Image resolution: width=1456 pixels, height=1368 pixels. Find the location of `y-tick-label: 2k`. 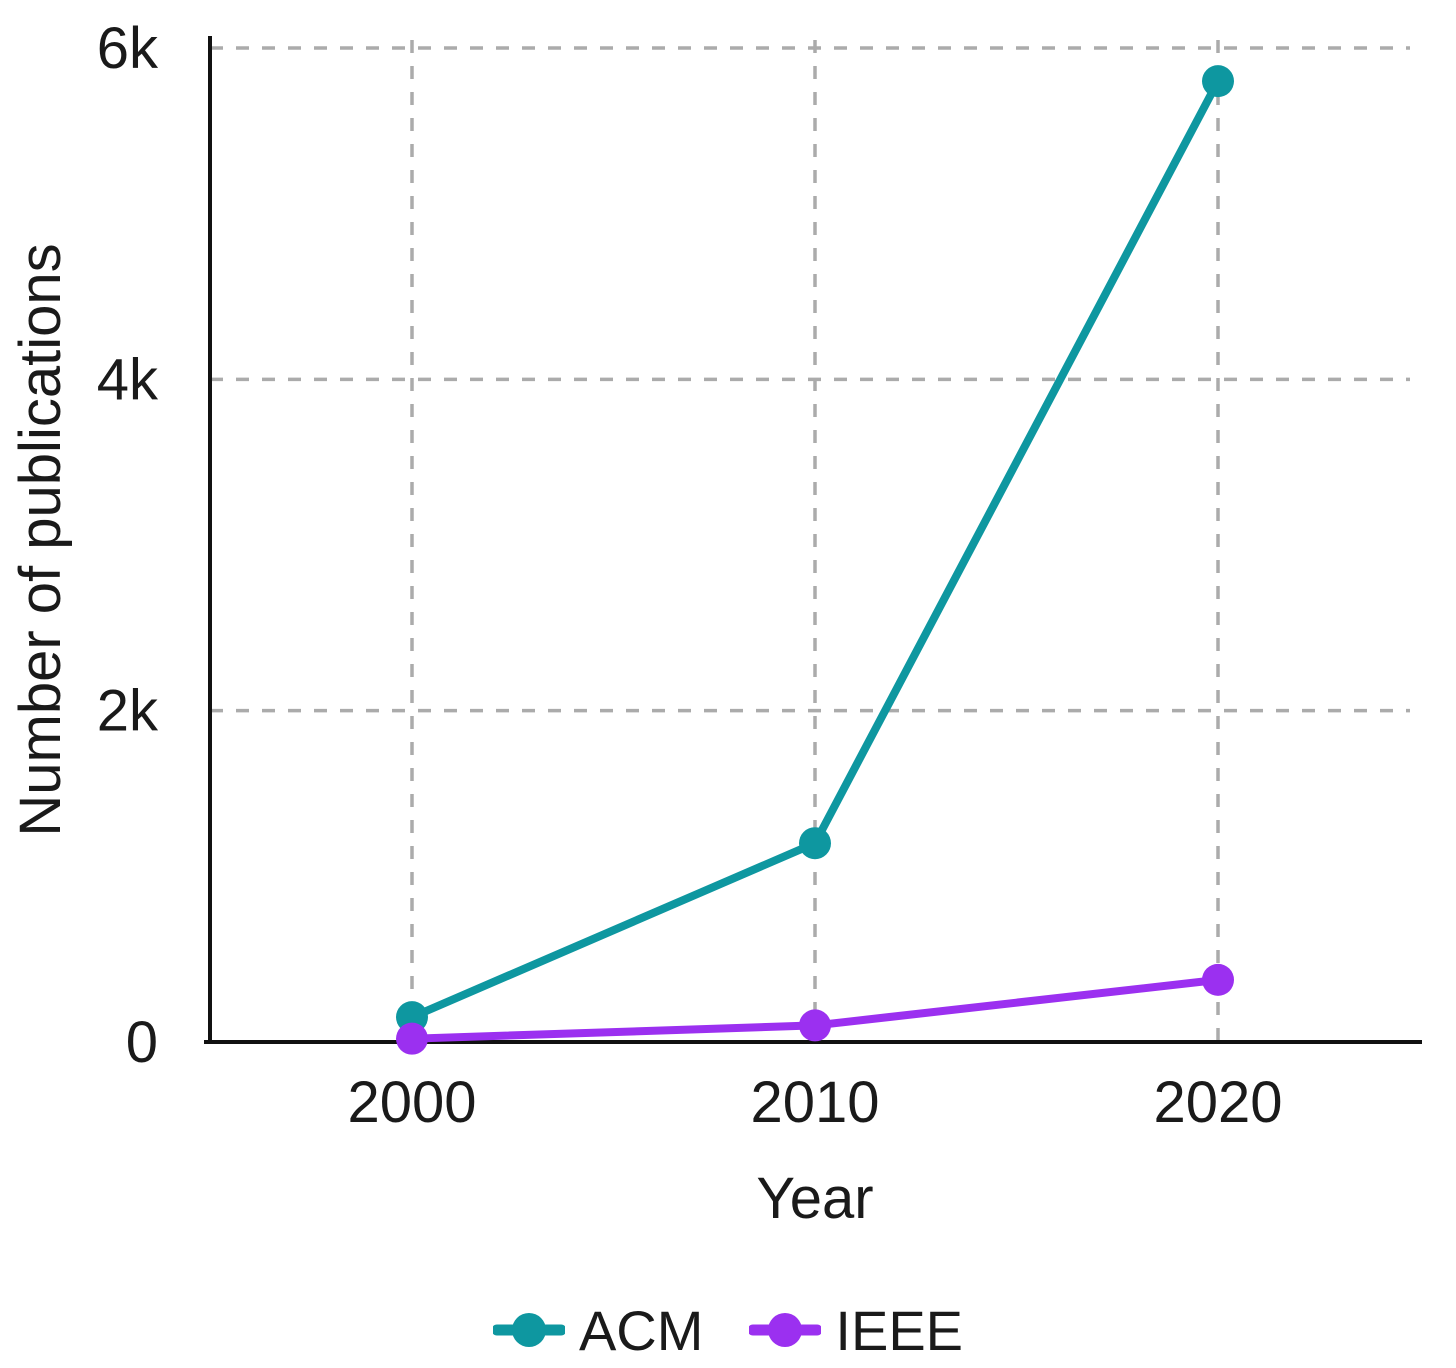

y-tick-label: 2k is located at coordinates (128, 711).